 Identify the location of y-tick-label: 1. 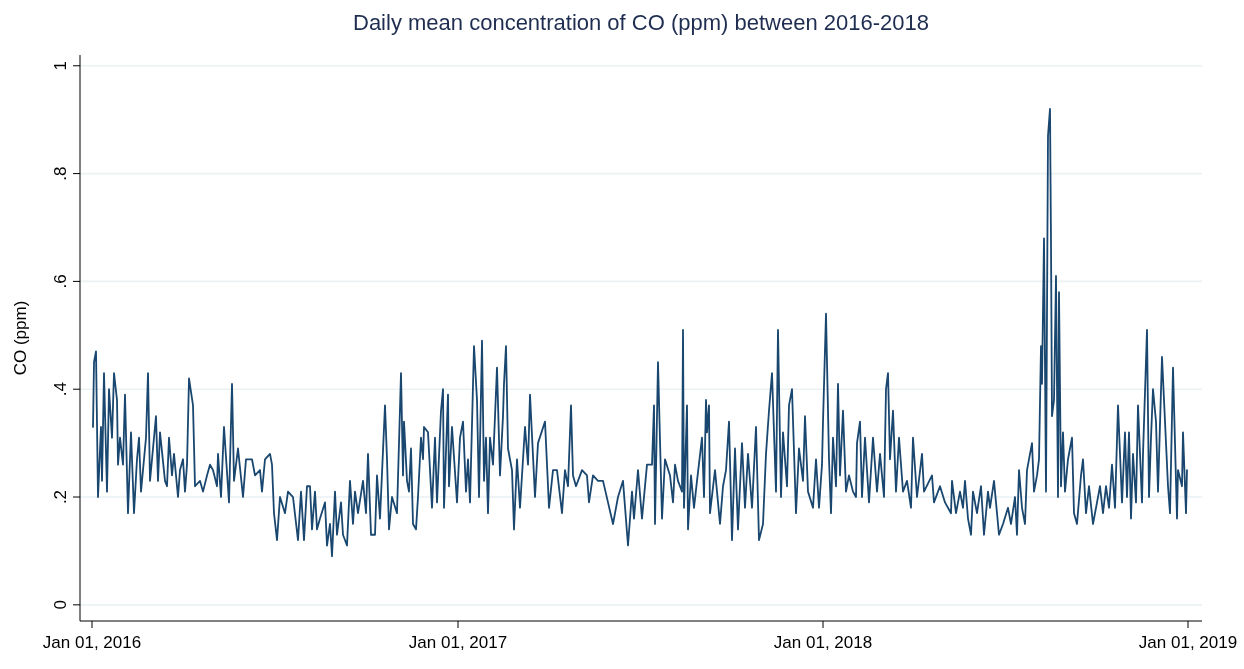
(60, 66).